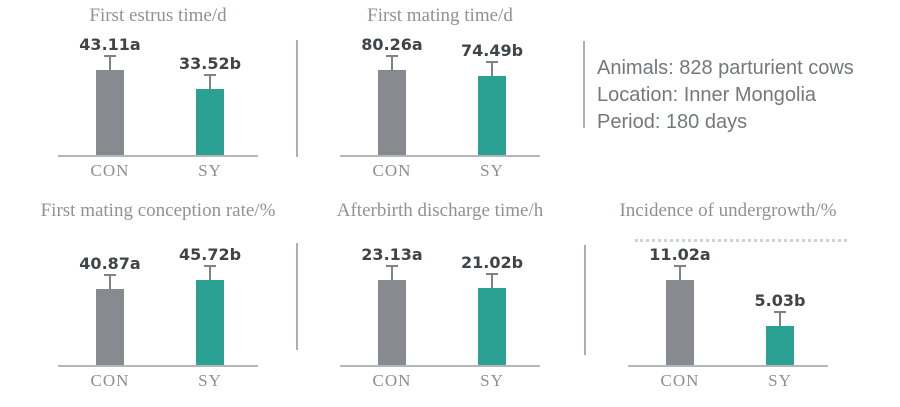 Image resolution: width=900 pixels, height=407 pixels. What do you see at coordinates (210, 63) in the screenshot?
I see `value-label: 33.52b` at bounding box center [210, 63].